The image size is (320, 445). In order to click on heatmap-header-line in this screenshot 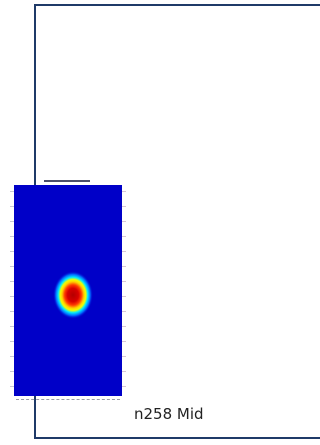, I will do `click(67, 181)`.